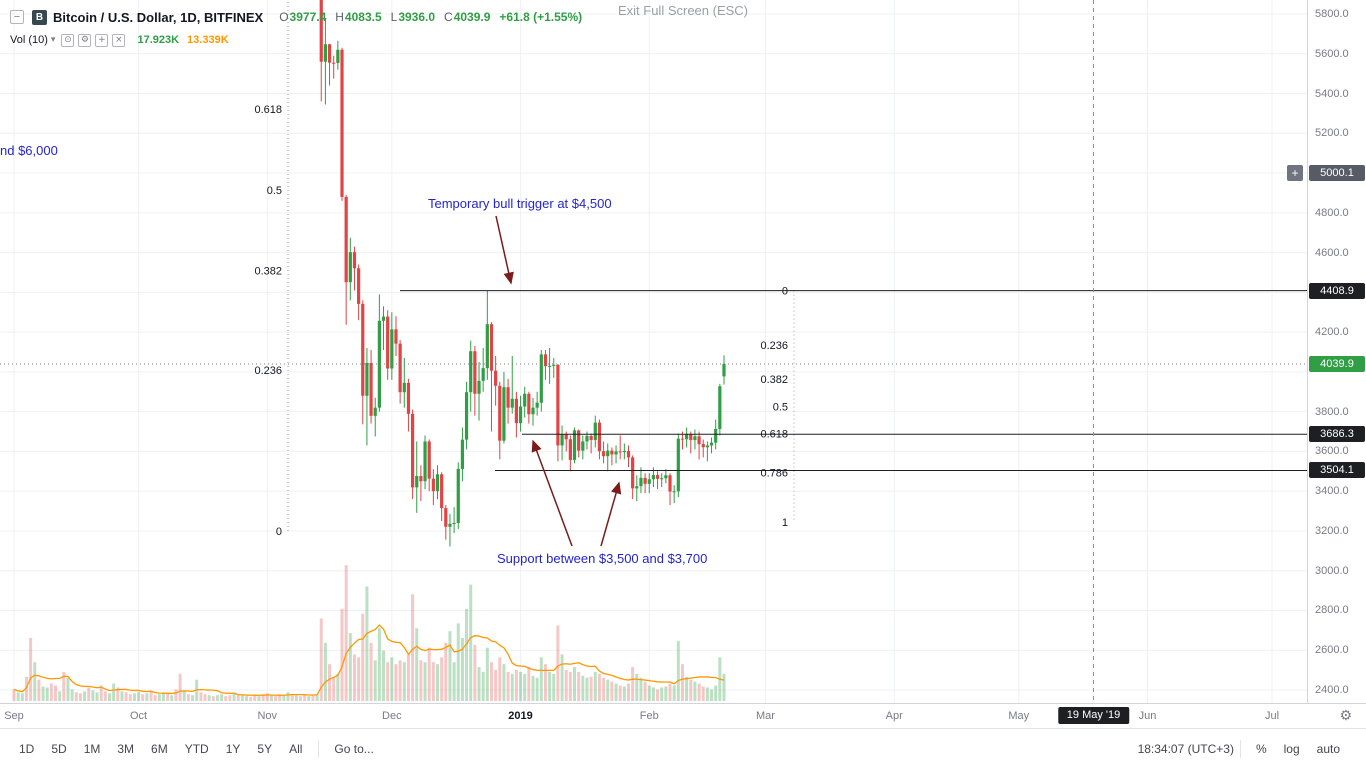 The width and height of the screenshot is (1366, 768). I want to click on annotation-text: nd $6,000, so click(29, 150).